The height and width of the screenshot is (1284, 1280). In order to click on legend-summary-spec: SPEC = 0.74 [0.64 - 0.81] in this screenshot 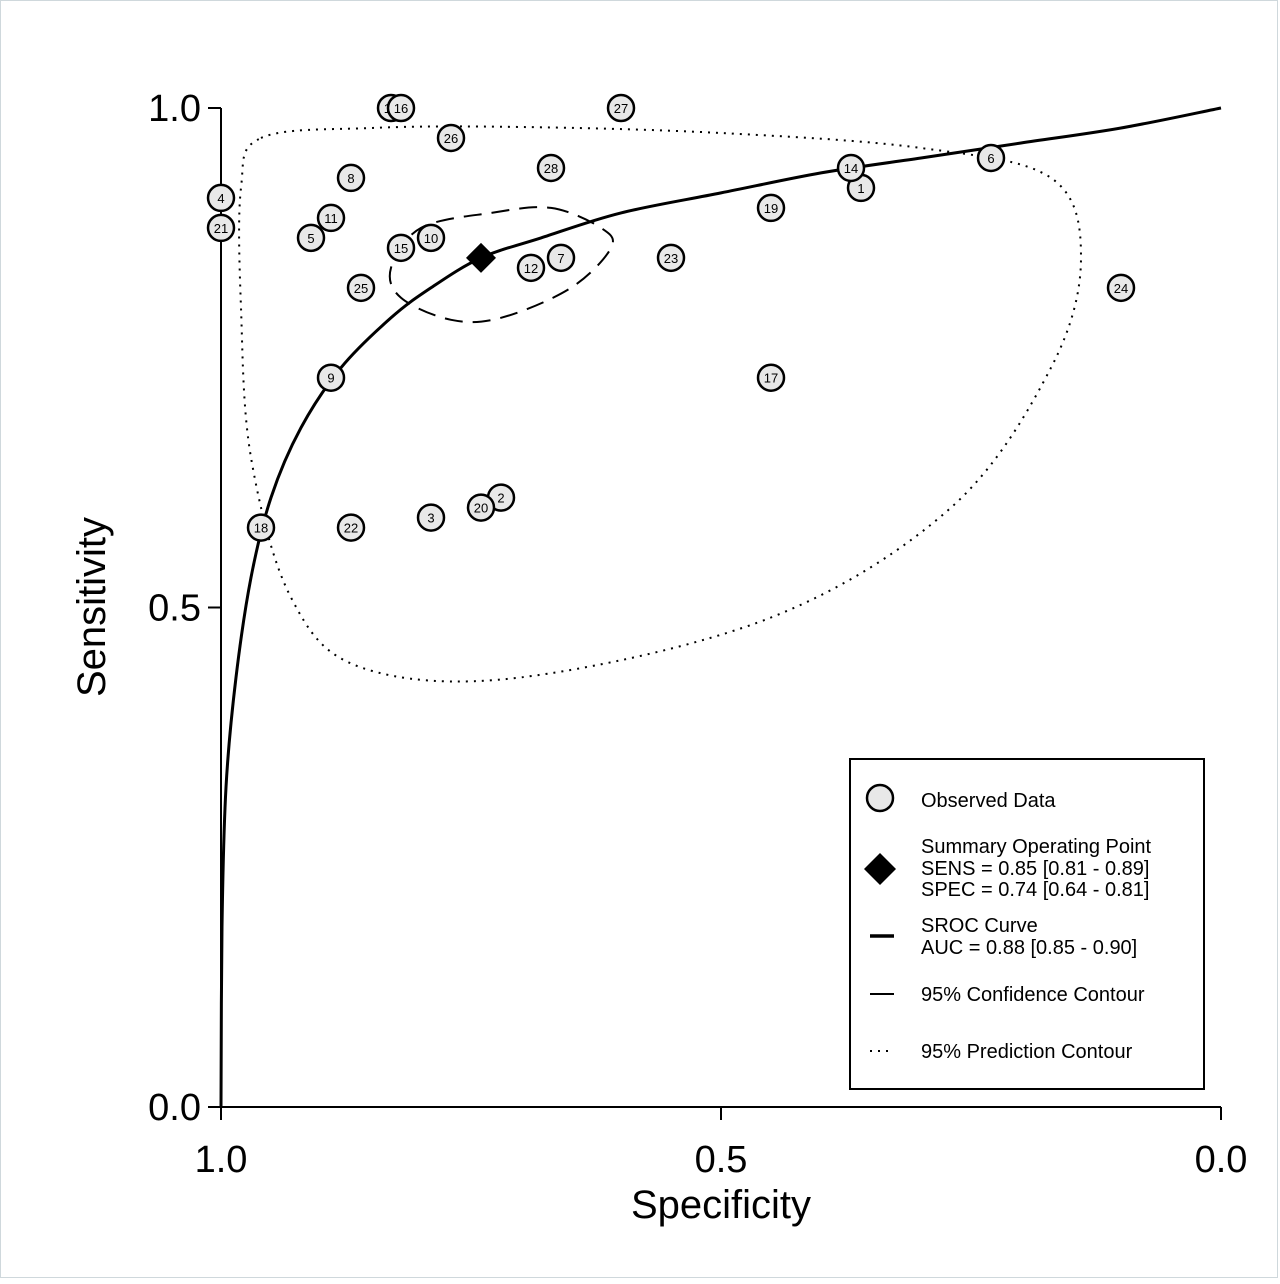, I will do `click(1035, 890)`.